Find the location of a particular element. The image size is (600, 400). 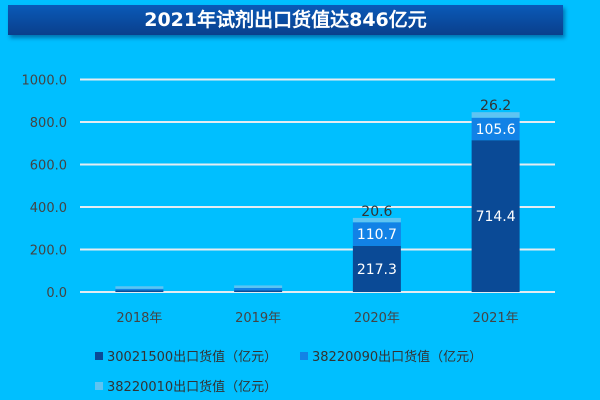

x-tick-label: 2019年 is located at coordinates (258, 318).